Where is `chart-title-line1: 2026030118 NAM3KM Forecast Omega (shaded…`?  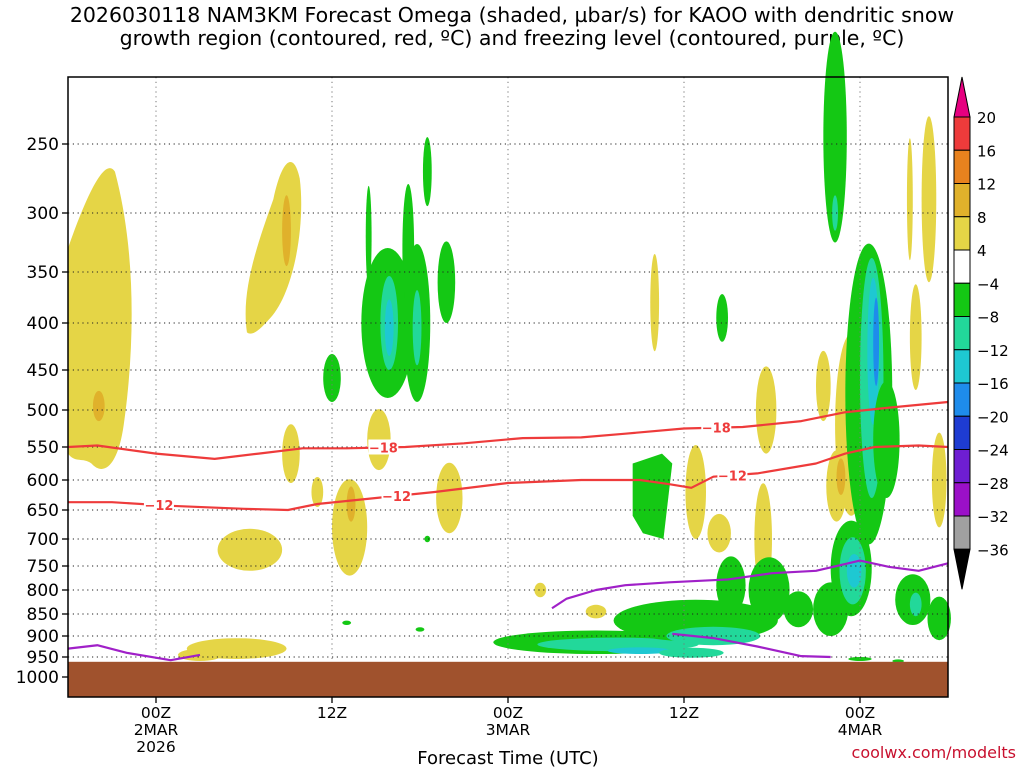 chart-title-line1: 2026030118 NAM3KM Forecast Omega (shaded… is located at coordinates (512, 15).